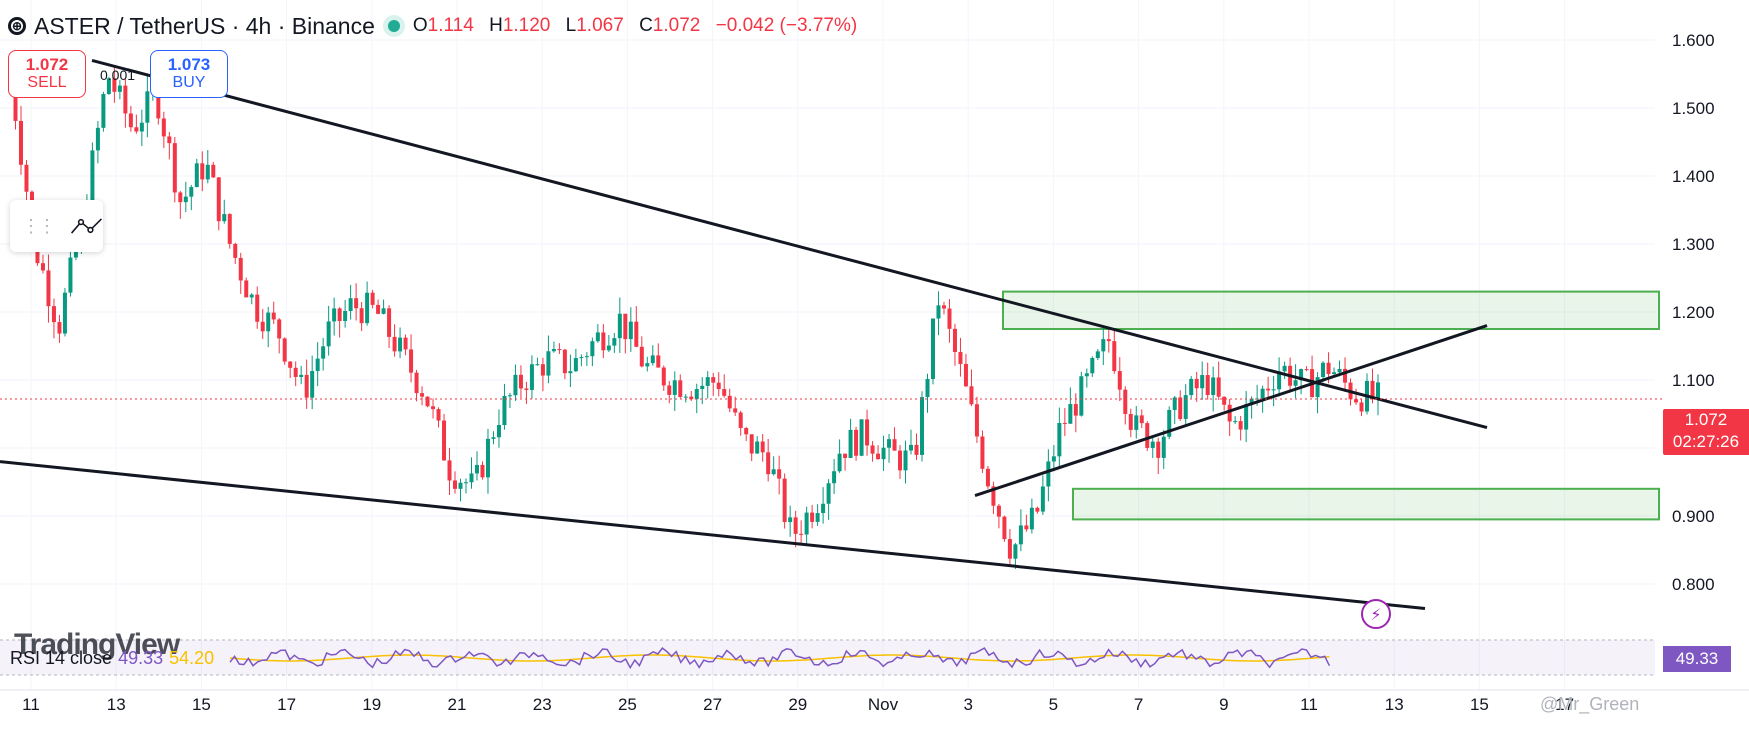 The image size is (1749, 729). I want to click on rsi-legend: RSI 14 close 49.33 54.20, so click(112, 658).